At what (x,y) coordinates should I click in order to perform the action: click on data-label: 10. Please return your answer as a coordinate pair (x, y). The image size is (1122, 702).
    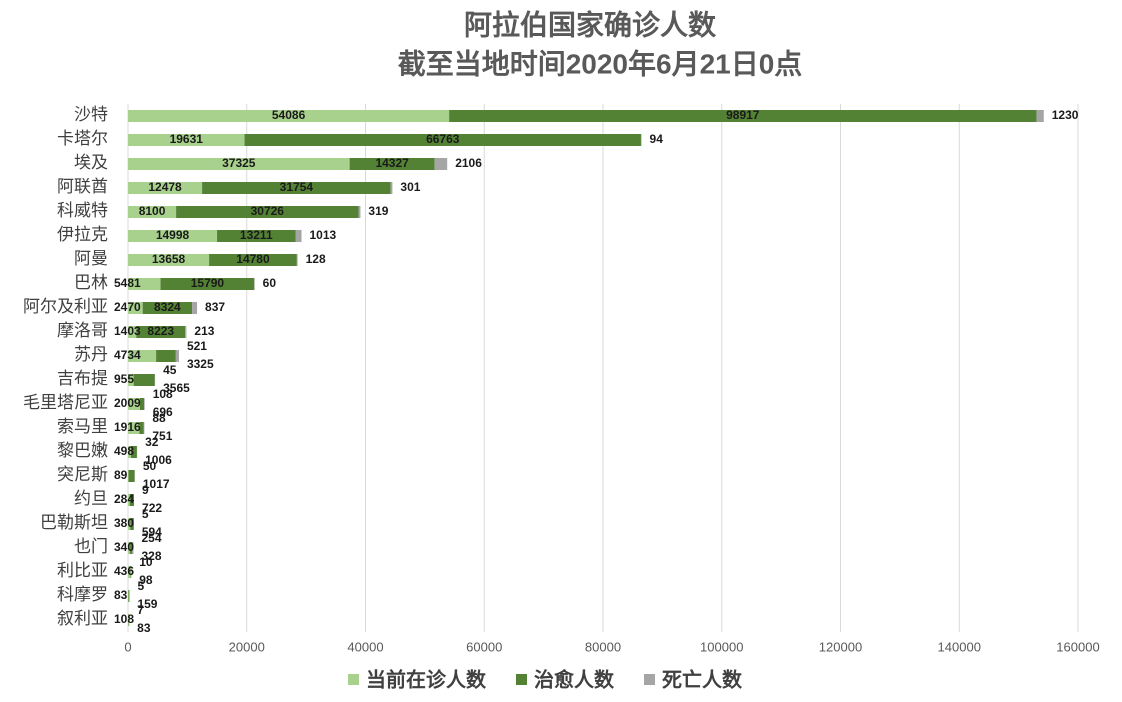
    Looking at the image, I should click on (146, 562).